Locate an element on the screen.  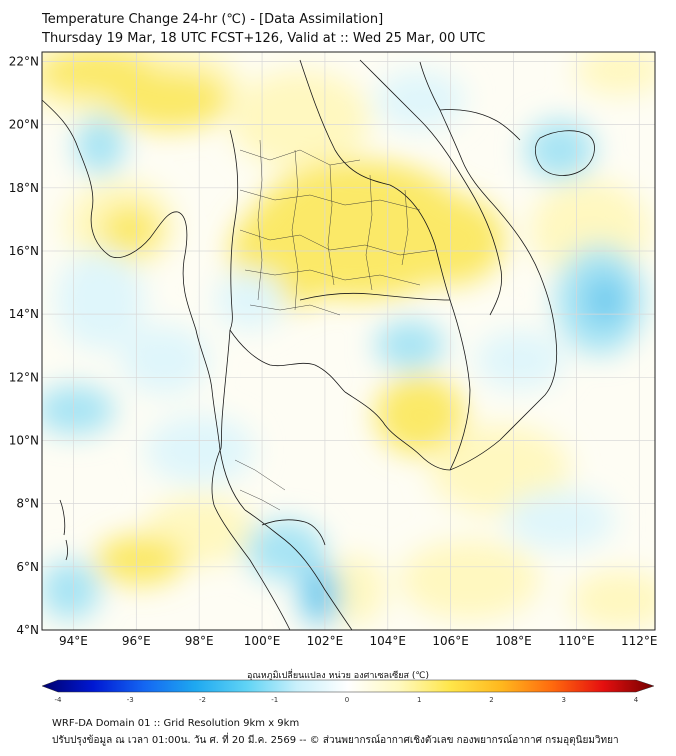
lat-tick-label: 6°N is located at coordinates (27, 567).